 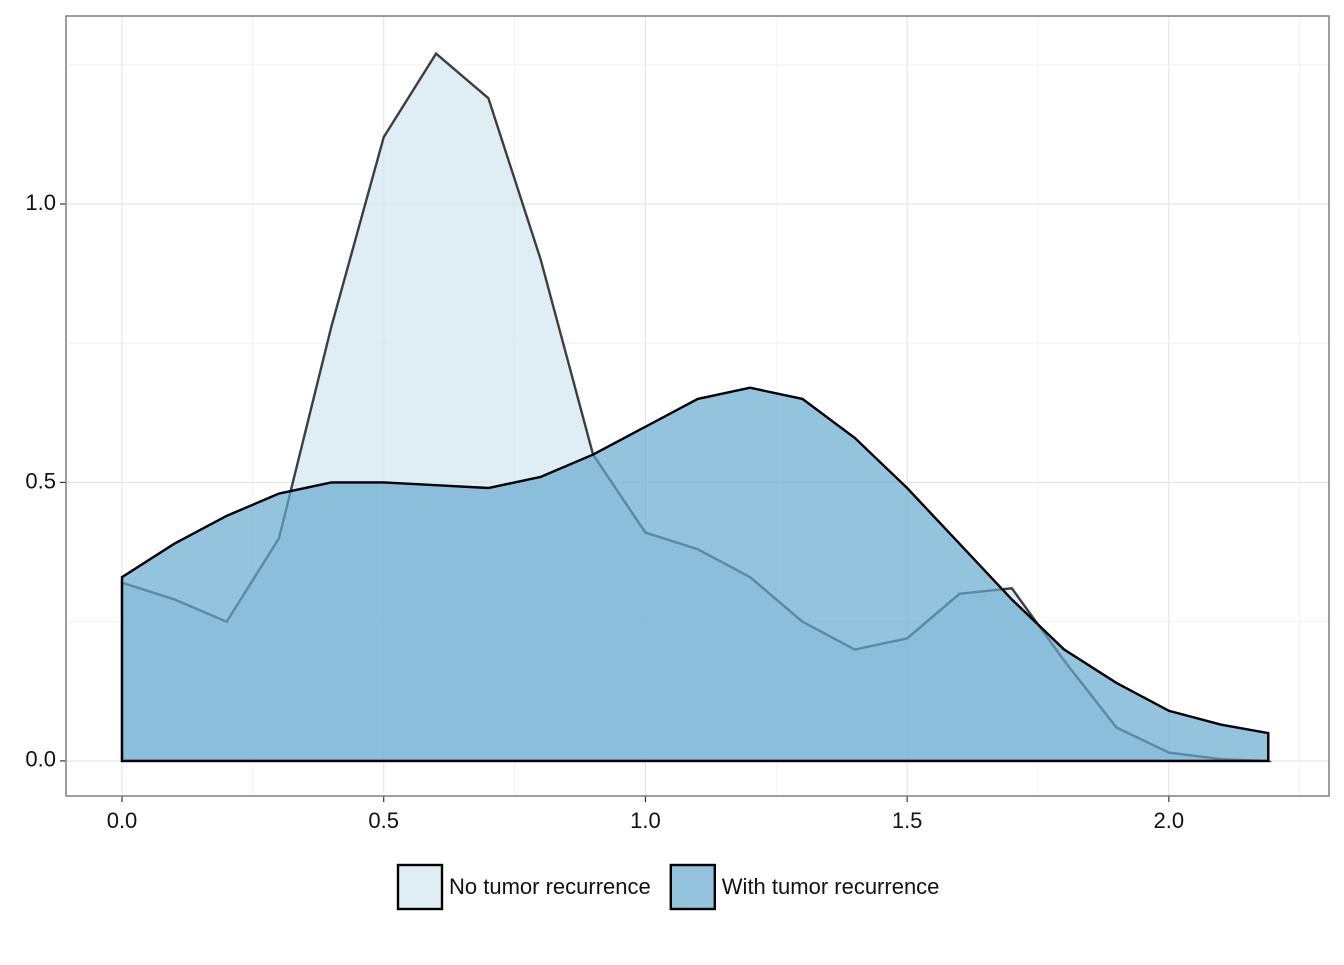 I want to click on legend-label: No tumor recurrence, so click(x=550, y=886).